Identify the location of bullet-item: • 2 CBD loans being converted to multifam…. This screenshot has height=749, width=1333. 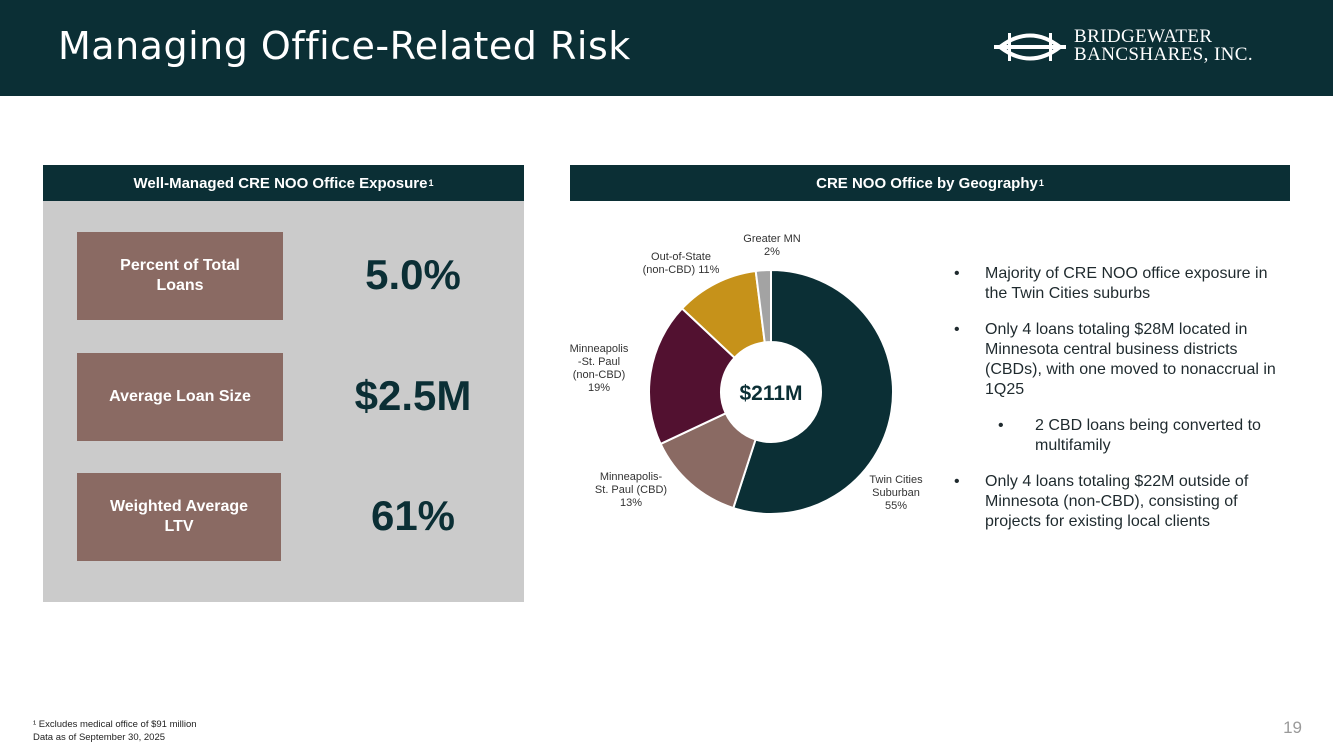
(1118, 436).